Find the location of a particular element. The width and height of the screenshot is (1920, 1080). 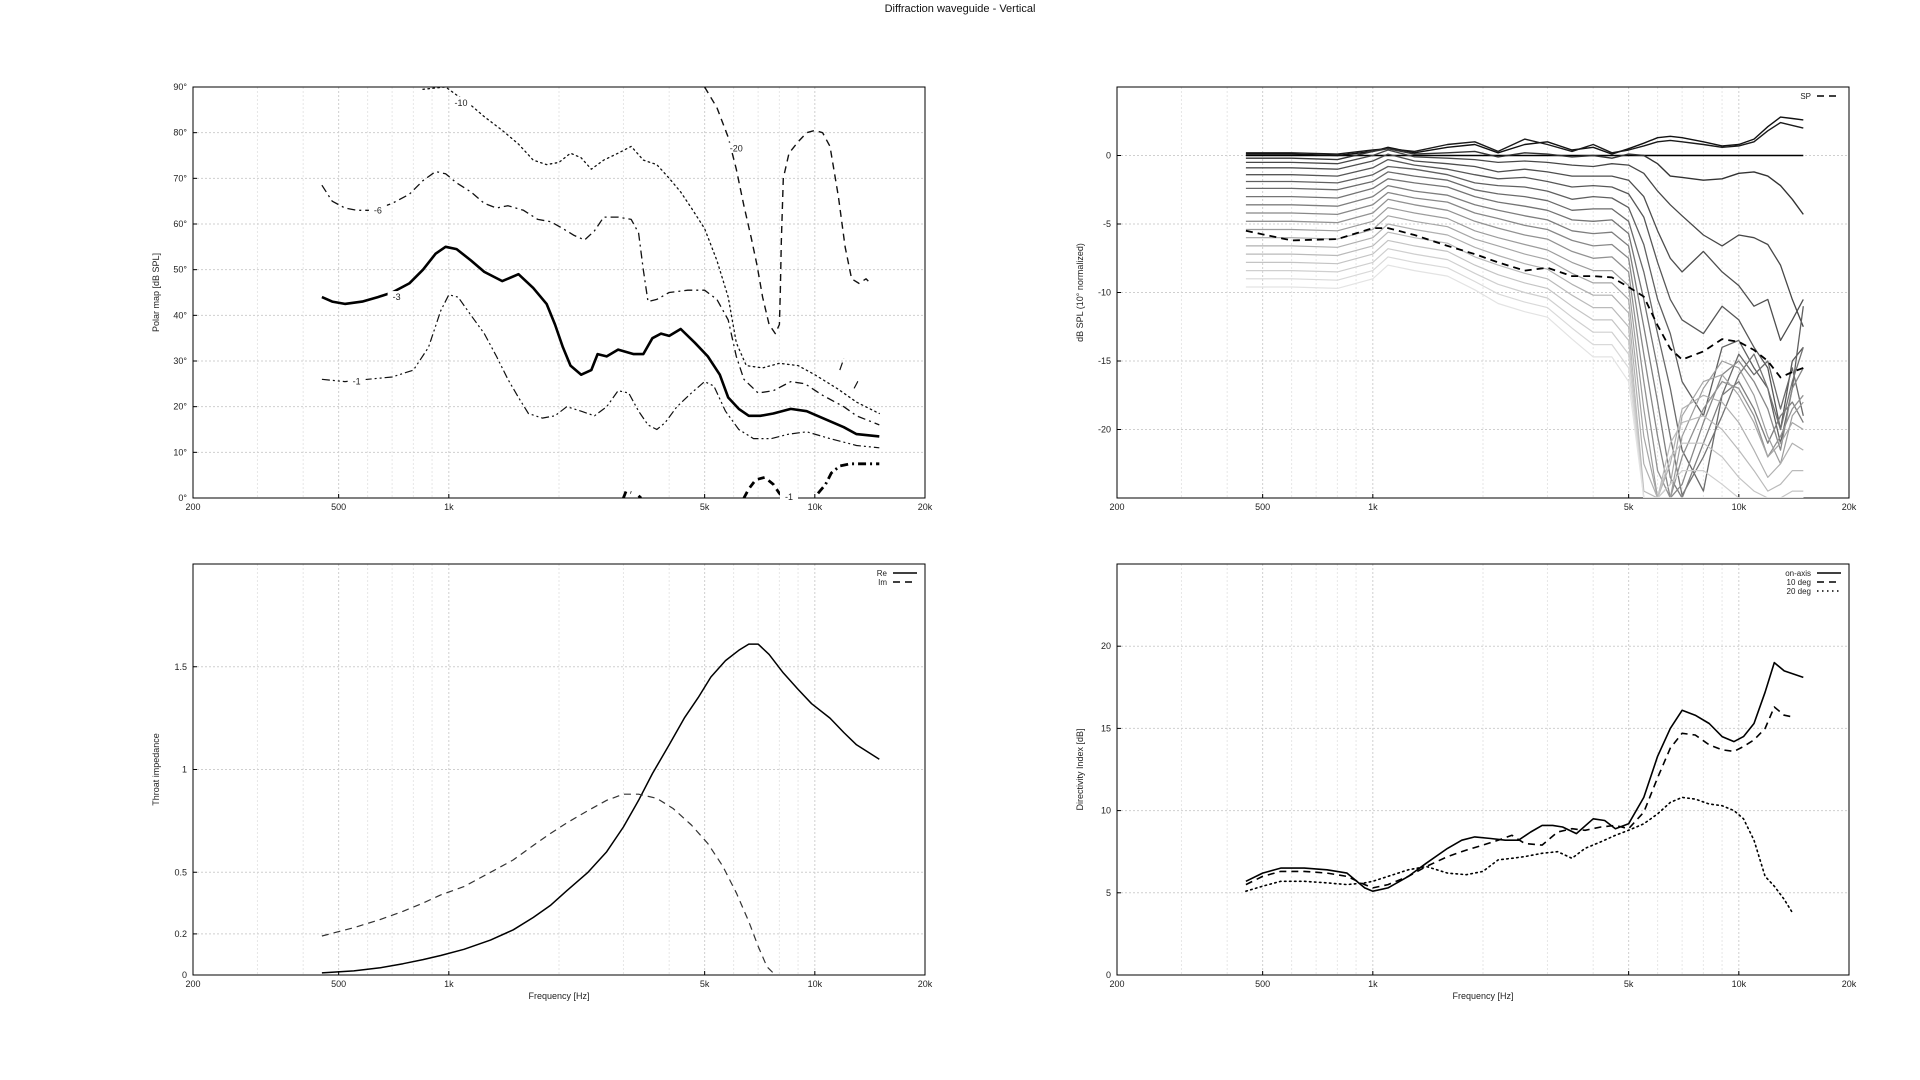

legend-label: 20 deg is located at coordinates (1799, 591).